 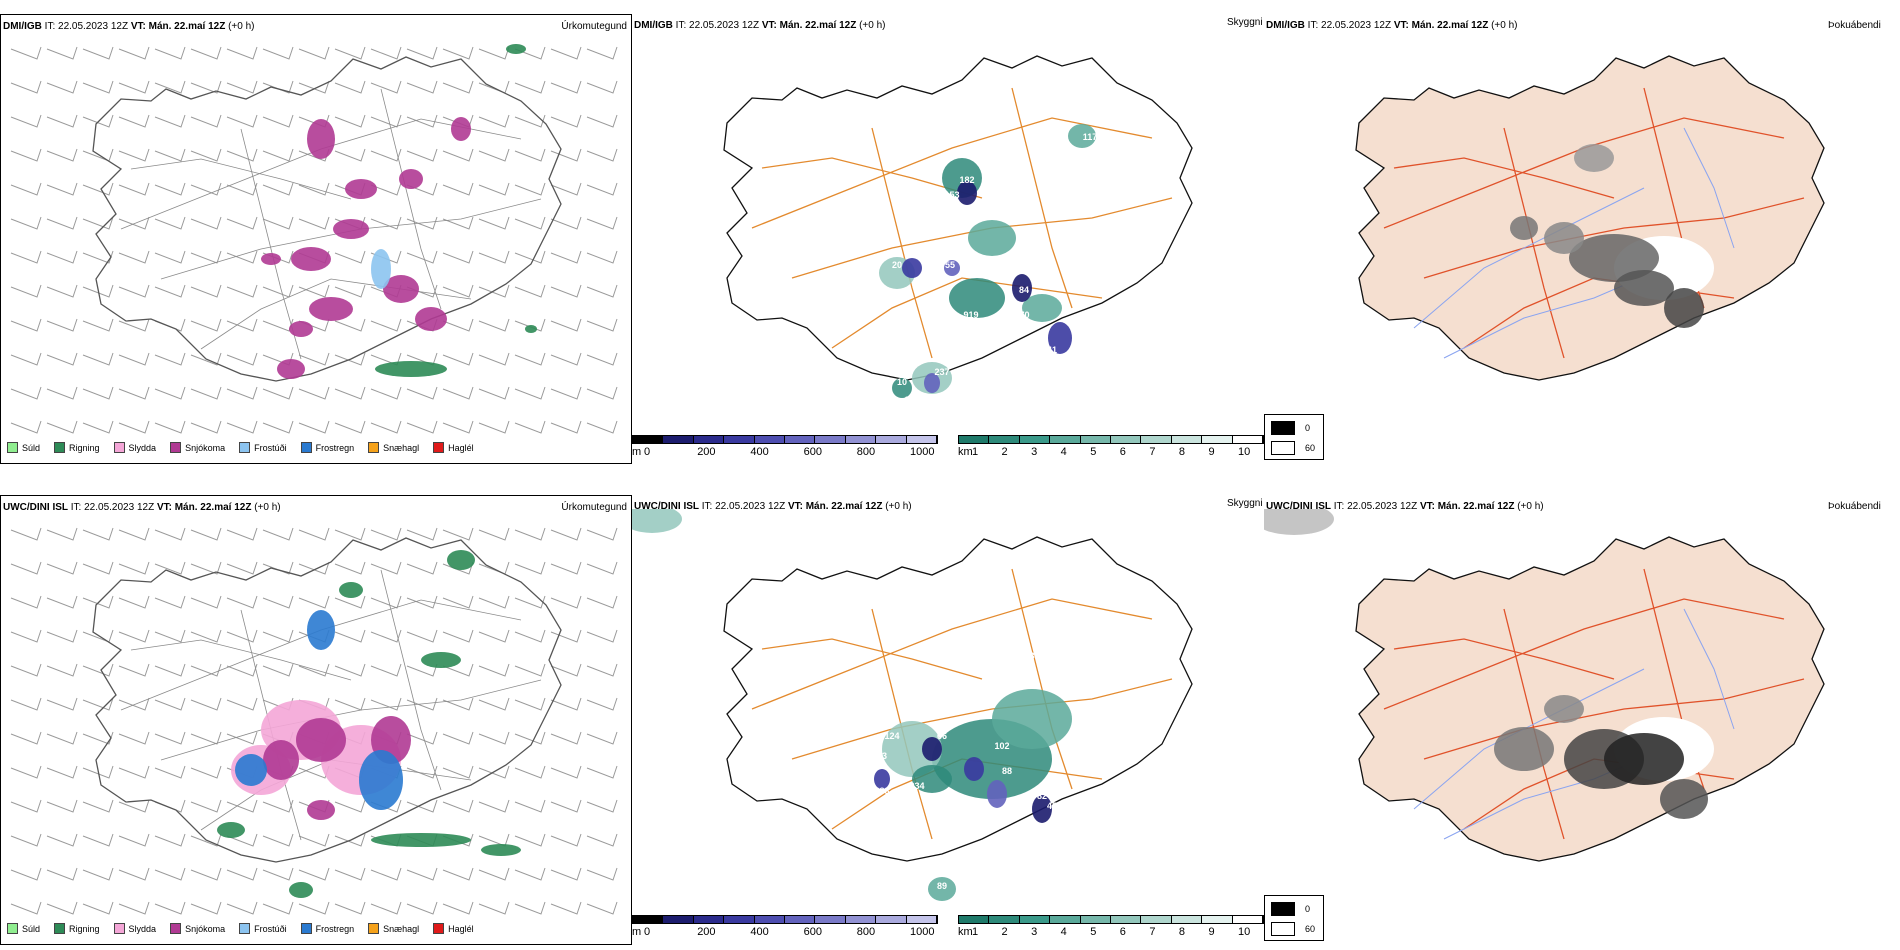 What do you see at coordinates (951, 195) in the screenshot?
I see `cloudbase-label: 153` at bounding box center [951, 195].